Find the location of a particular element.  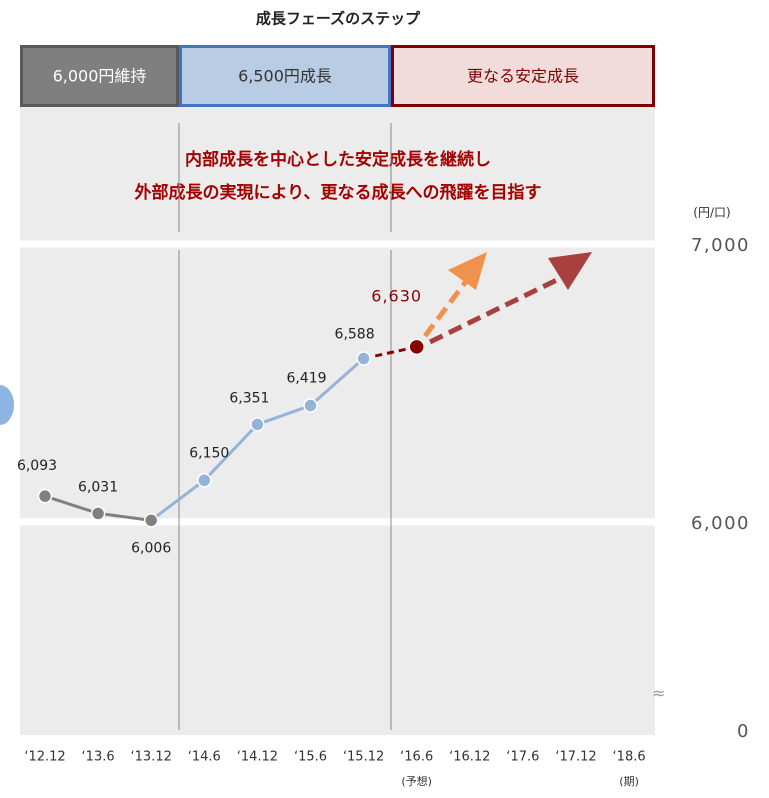

x-tick-label: ‘17.6 is located at coordinates (522, 757).